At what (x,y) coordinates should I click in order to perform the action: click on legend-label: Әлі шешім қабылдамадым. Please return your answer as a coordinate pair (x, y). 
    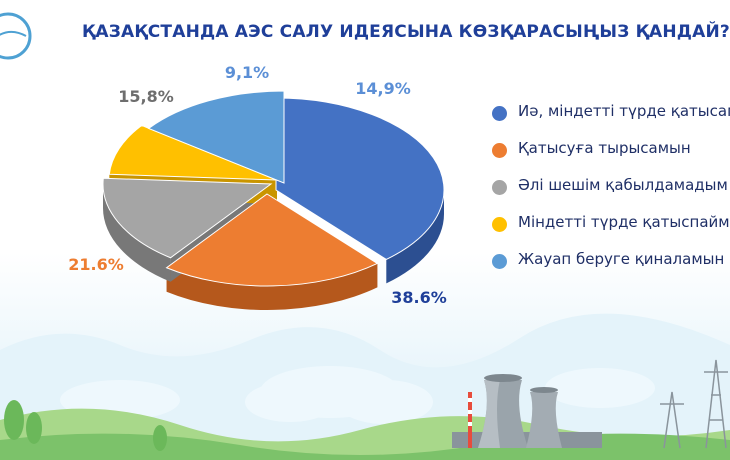
    Looking at the image, I should click on (623, 185).